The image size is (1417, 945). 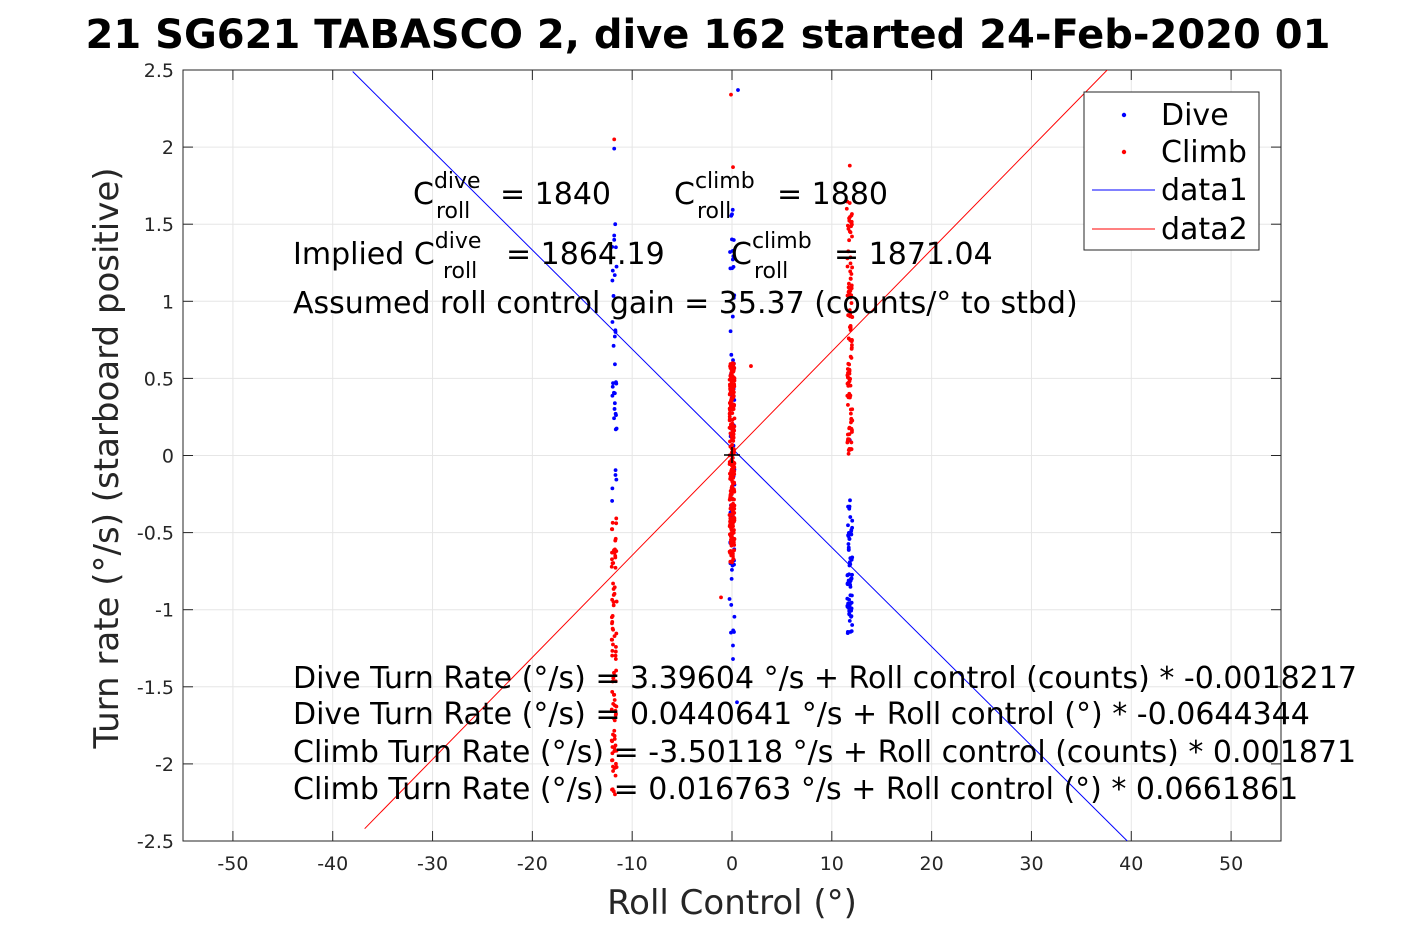 What do you see at coordinates (732, 864) in the screenshot?
I see `x-tick-label: 0` at bounding box center [732, 864].